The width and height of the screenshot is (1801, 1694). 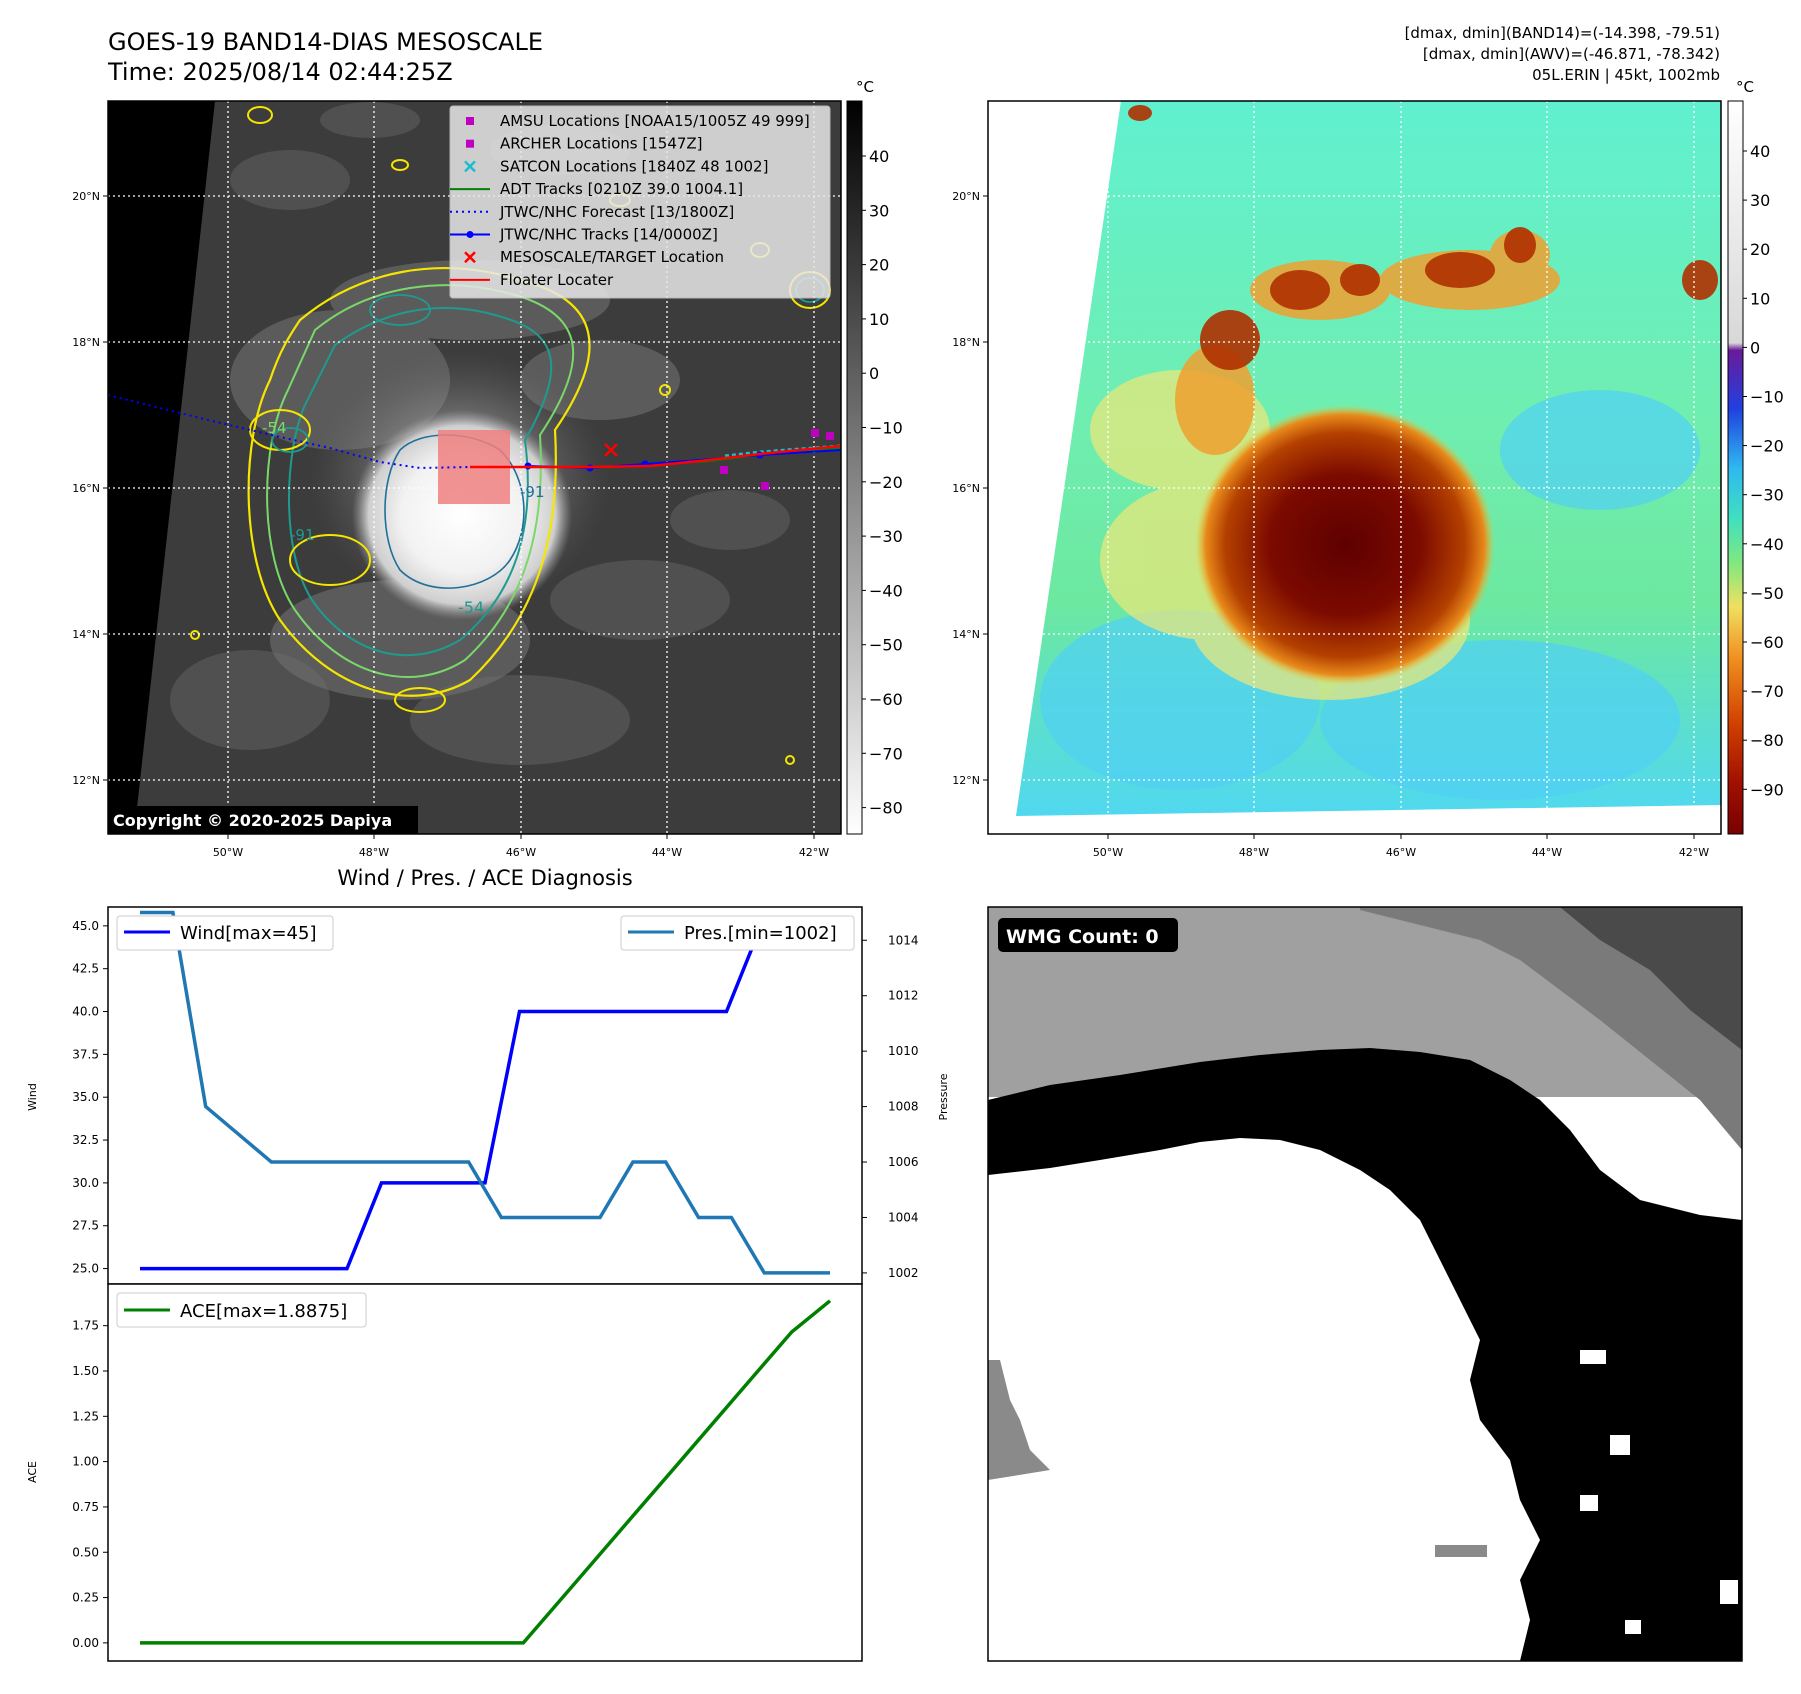 I want to click on wmg-count-label: WMG Count: 0, so click(x=1082, y=937).